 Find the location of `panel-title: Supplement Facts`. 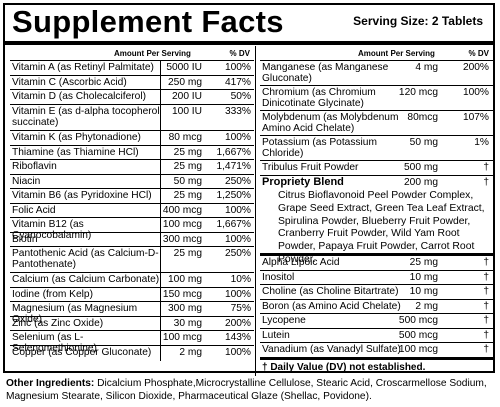

panel-title: Supplement Facts is located at coordinates (148, 21).